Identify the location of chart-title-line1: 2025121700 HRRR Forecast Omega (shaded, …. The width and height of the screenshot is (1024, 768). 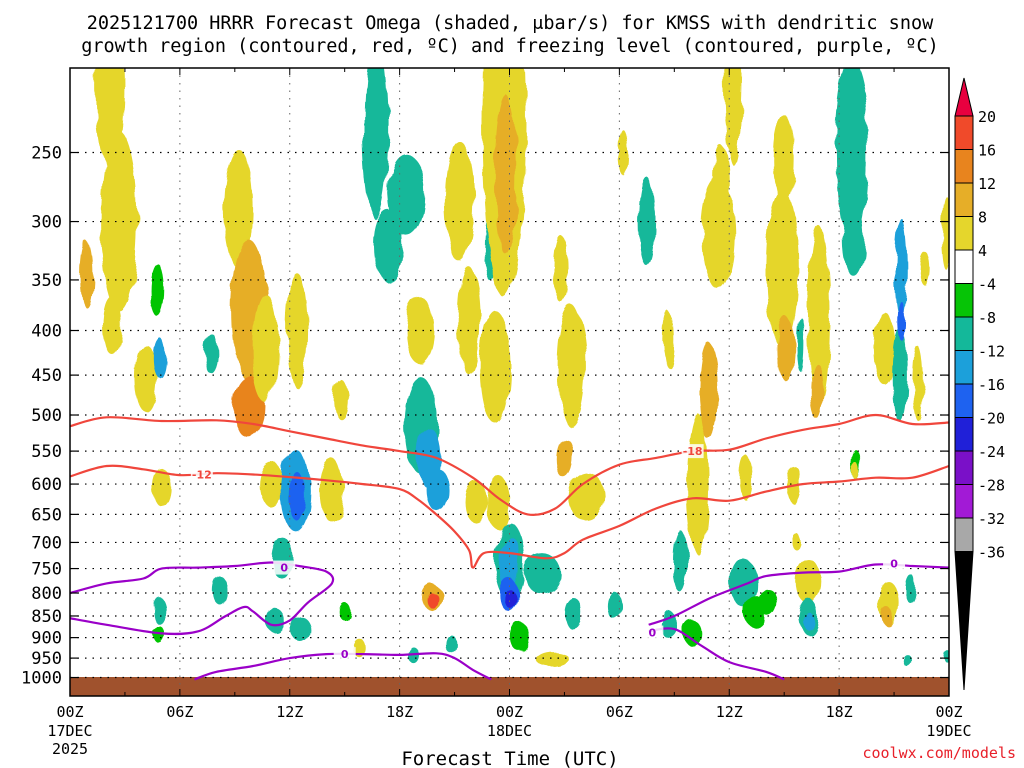
(510, 23).